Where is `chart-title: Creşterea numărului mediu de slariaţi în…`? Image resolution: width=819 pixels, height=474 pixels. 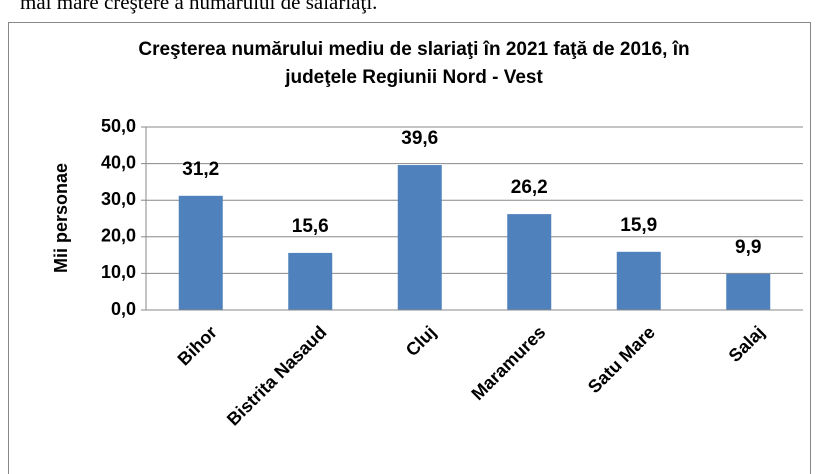 chart-title: Creşterea numărului mediu de slariaţi în… is located at coordinates (413, 49).